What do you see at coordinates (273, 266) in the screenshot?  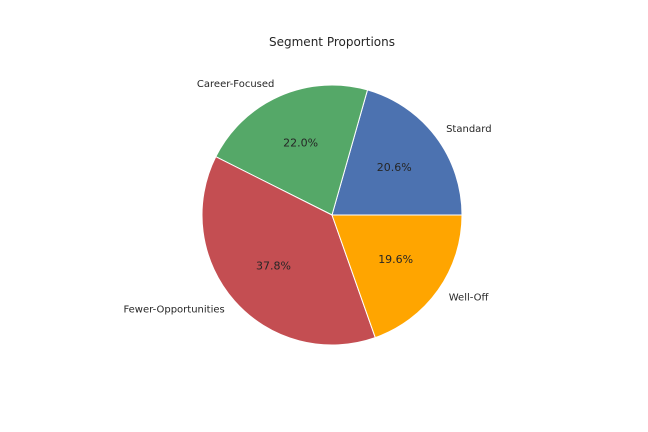 I see `slice-percent-fewer-opportunities: 37.8%` at bounding box center [273, 266].